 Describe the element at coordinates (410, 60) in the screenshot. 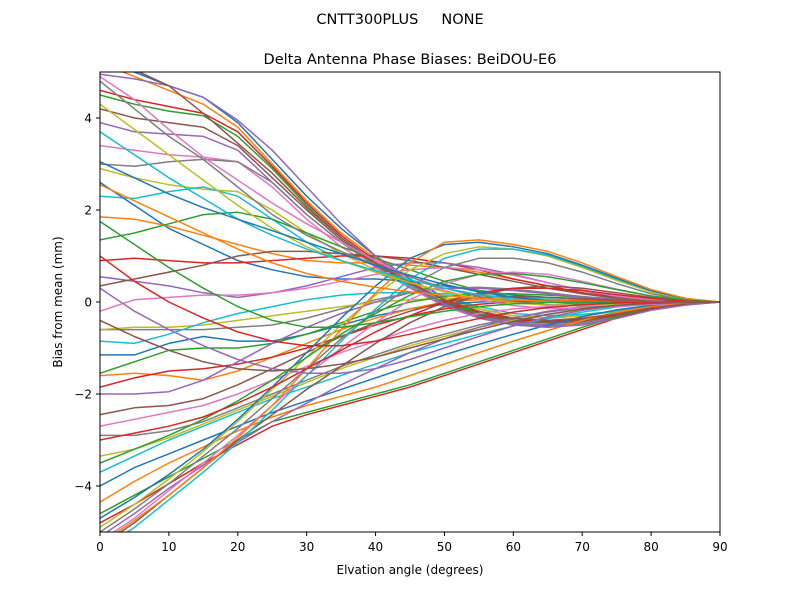

I see `chart-title: Delta Antenna Phase Biases: BeiDOU-E6` at that location.